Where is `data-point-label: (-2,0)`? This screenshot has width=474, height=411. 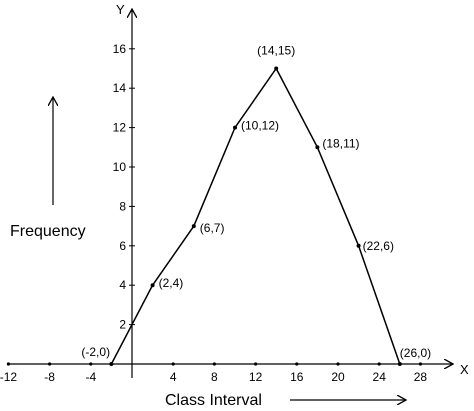 data-point-label: (-2,0) is located at coordinates (95, 352).